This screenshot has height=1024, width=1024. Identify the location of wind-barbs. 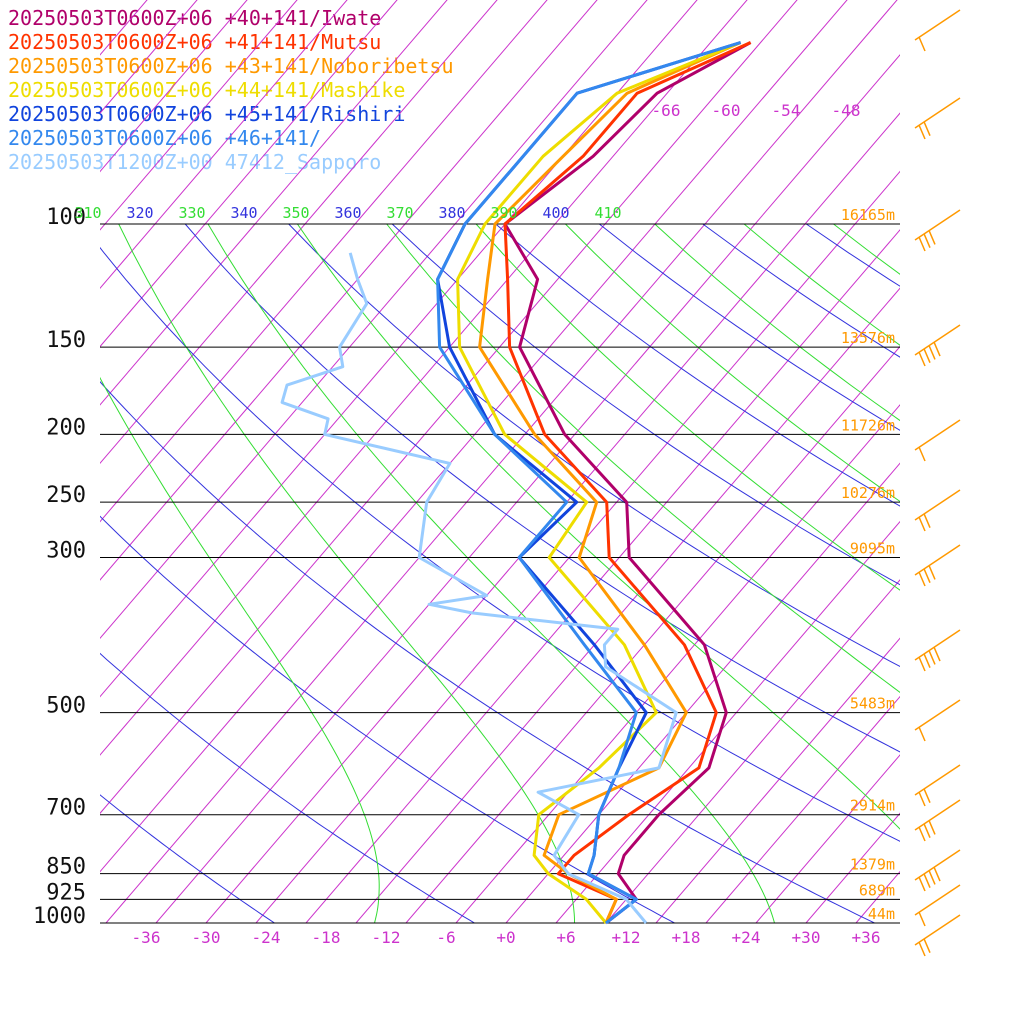
(937, 483).